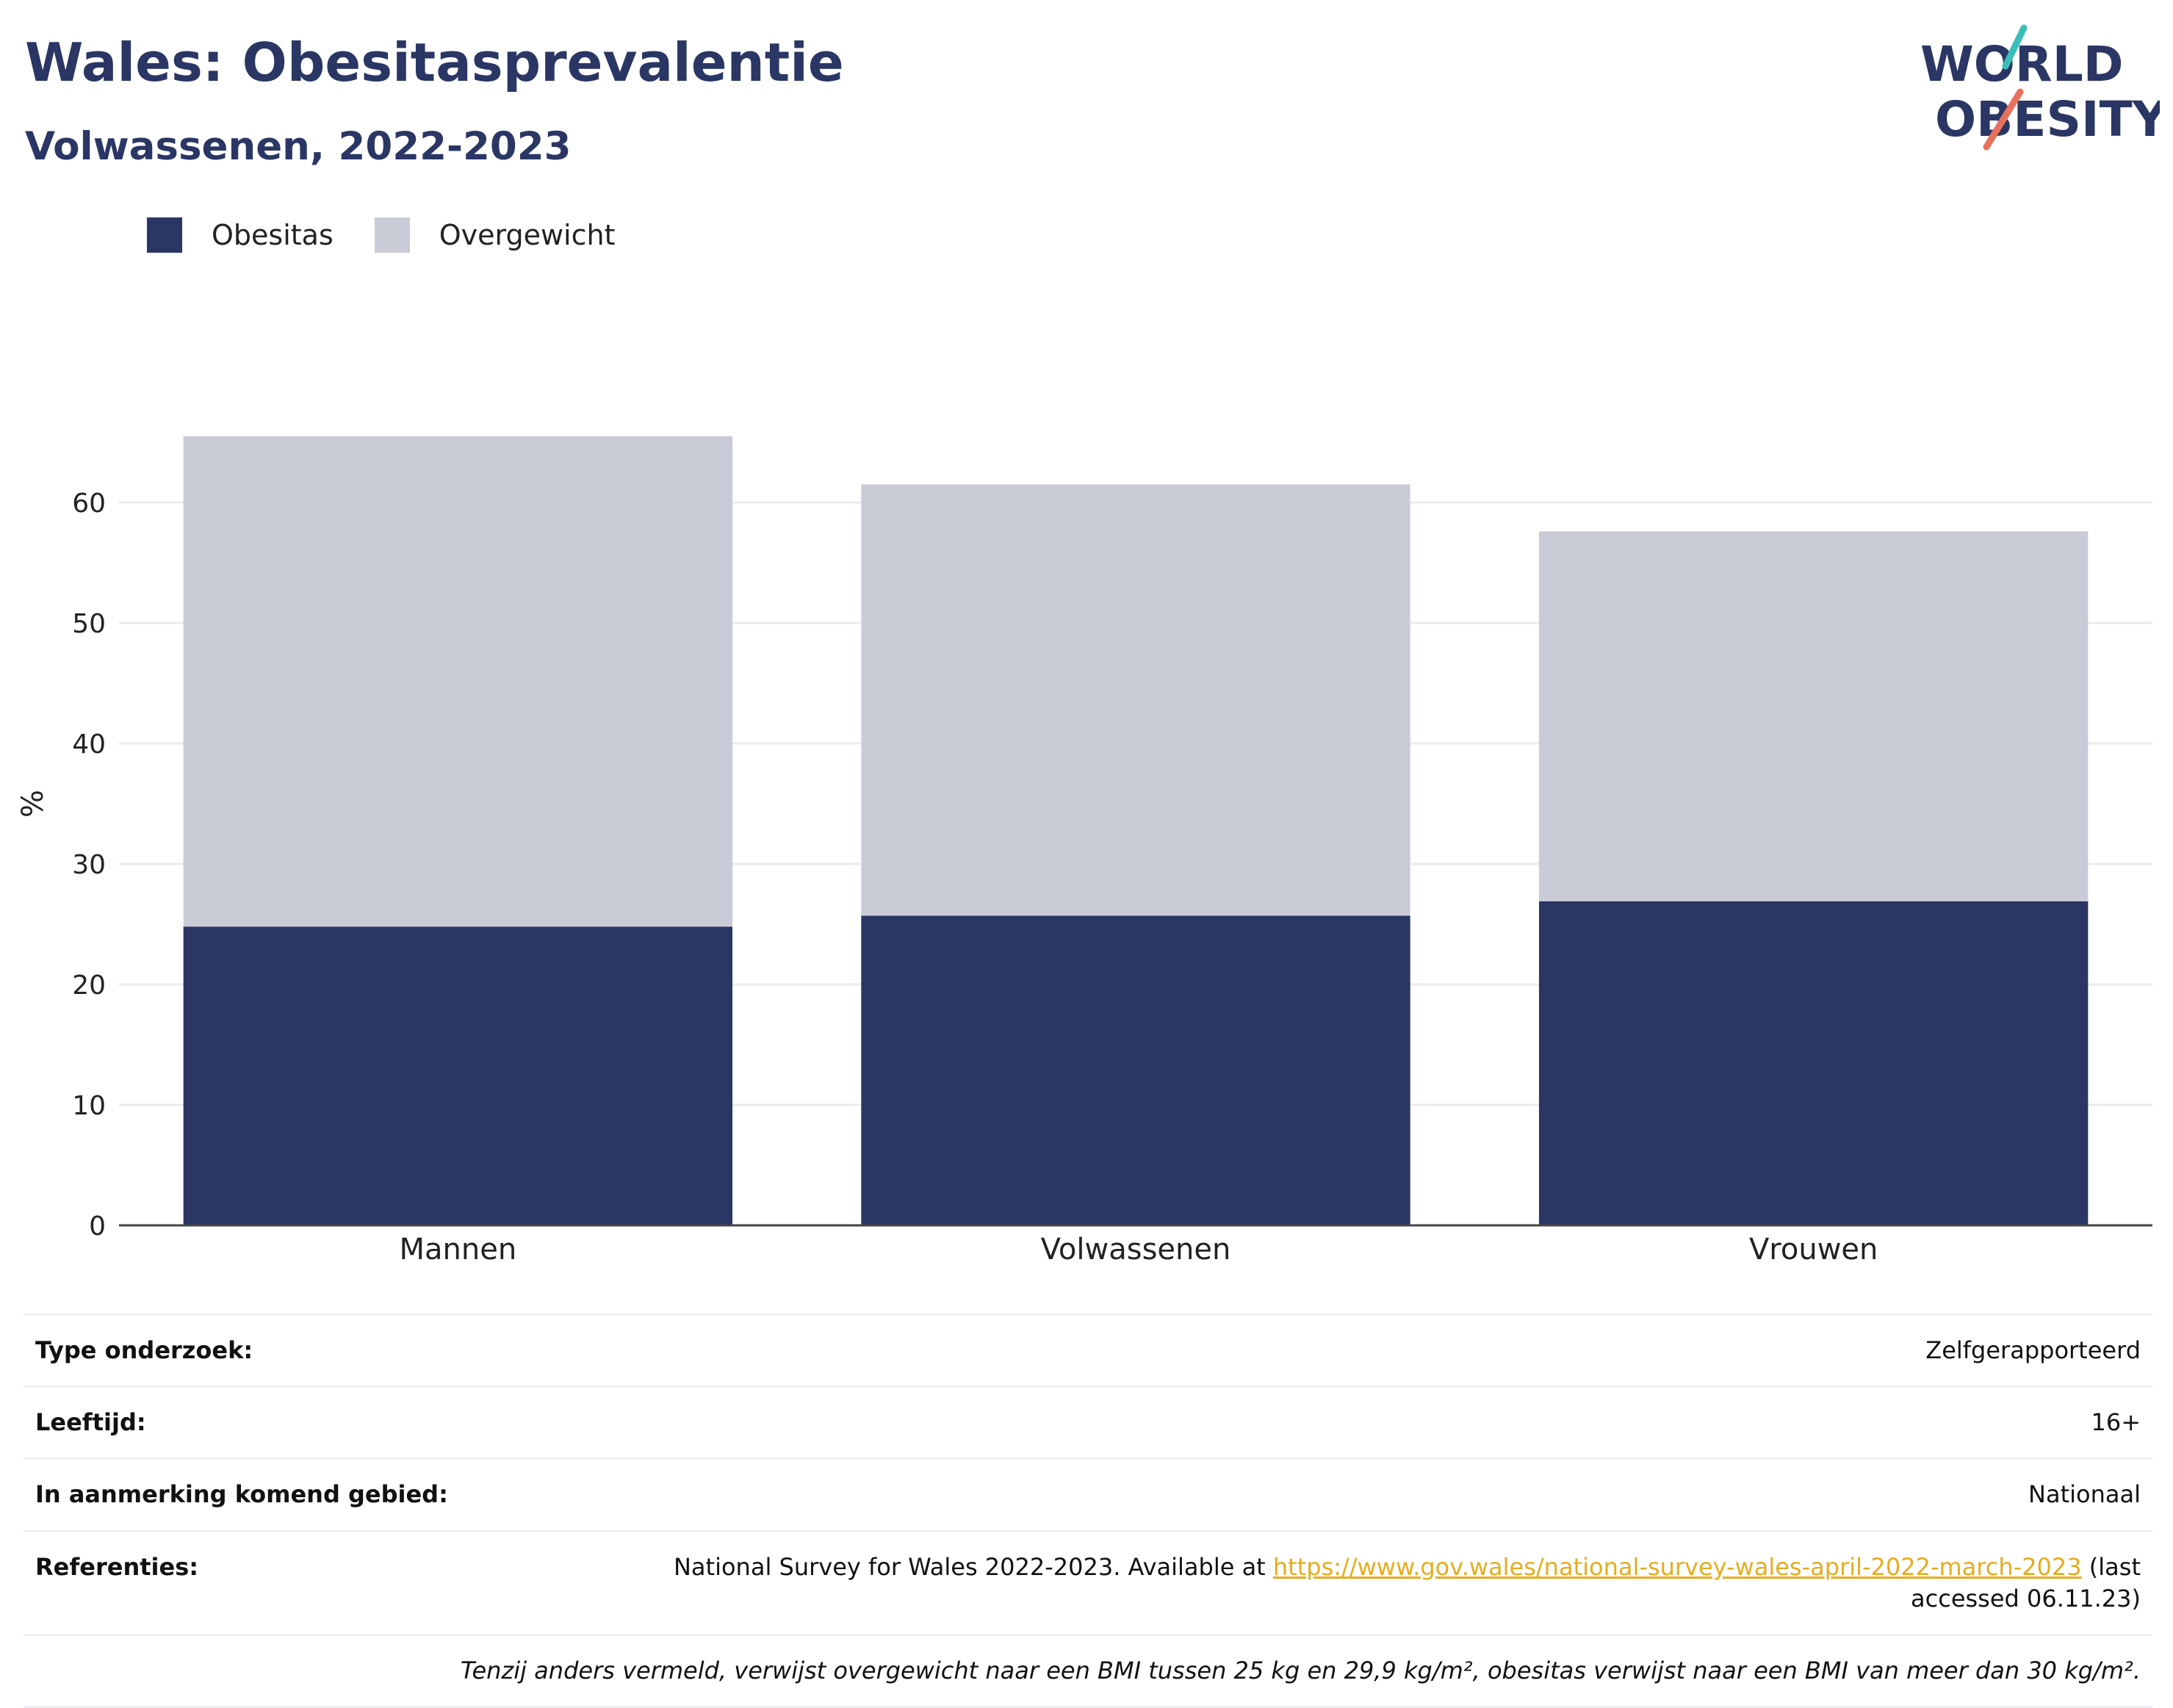  I want to click on legend-swatch-overweight, so click(392, 235).